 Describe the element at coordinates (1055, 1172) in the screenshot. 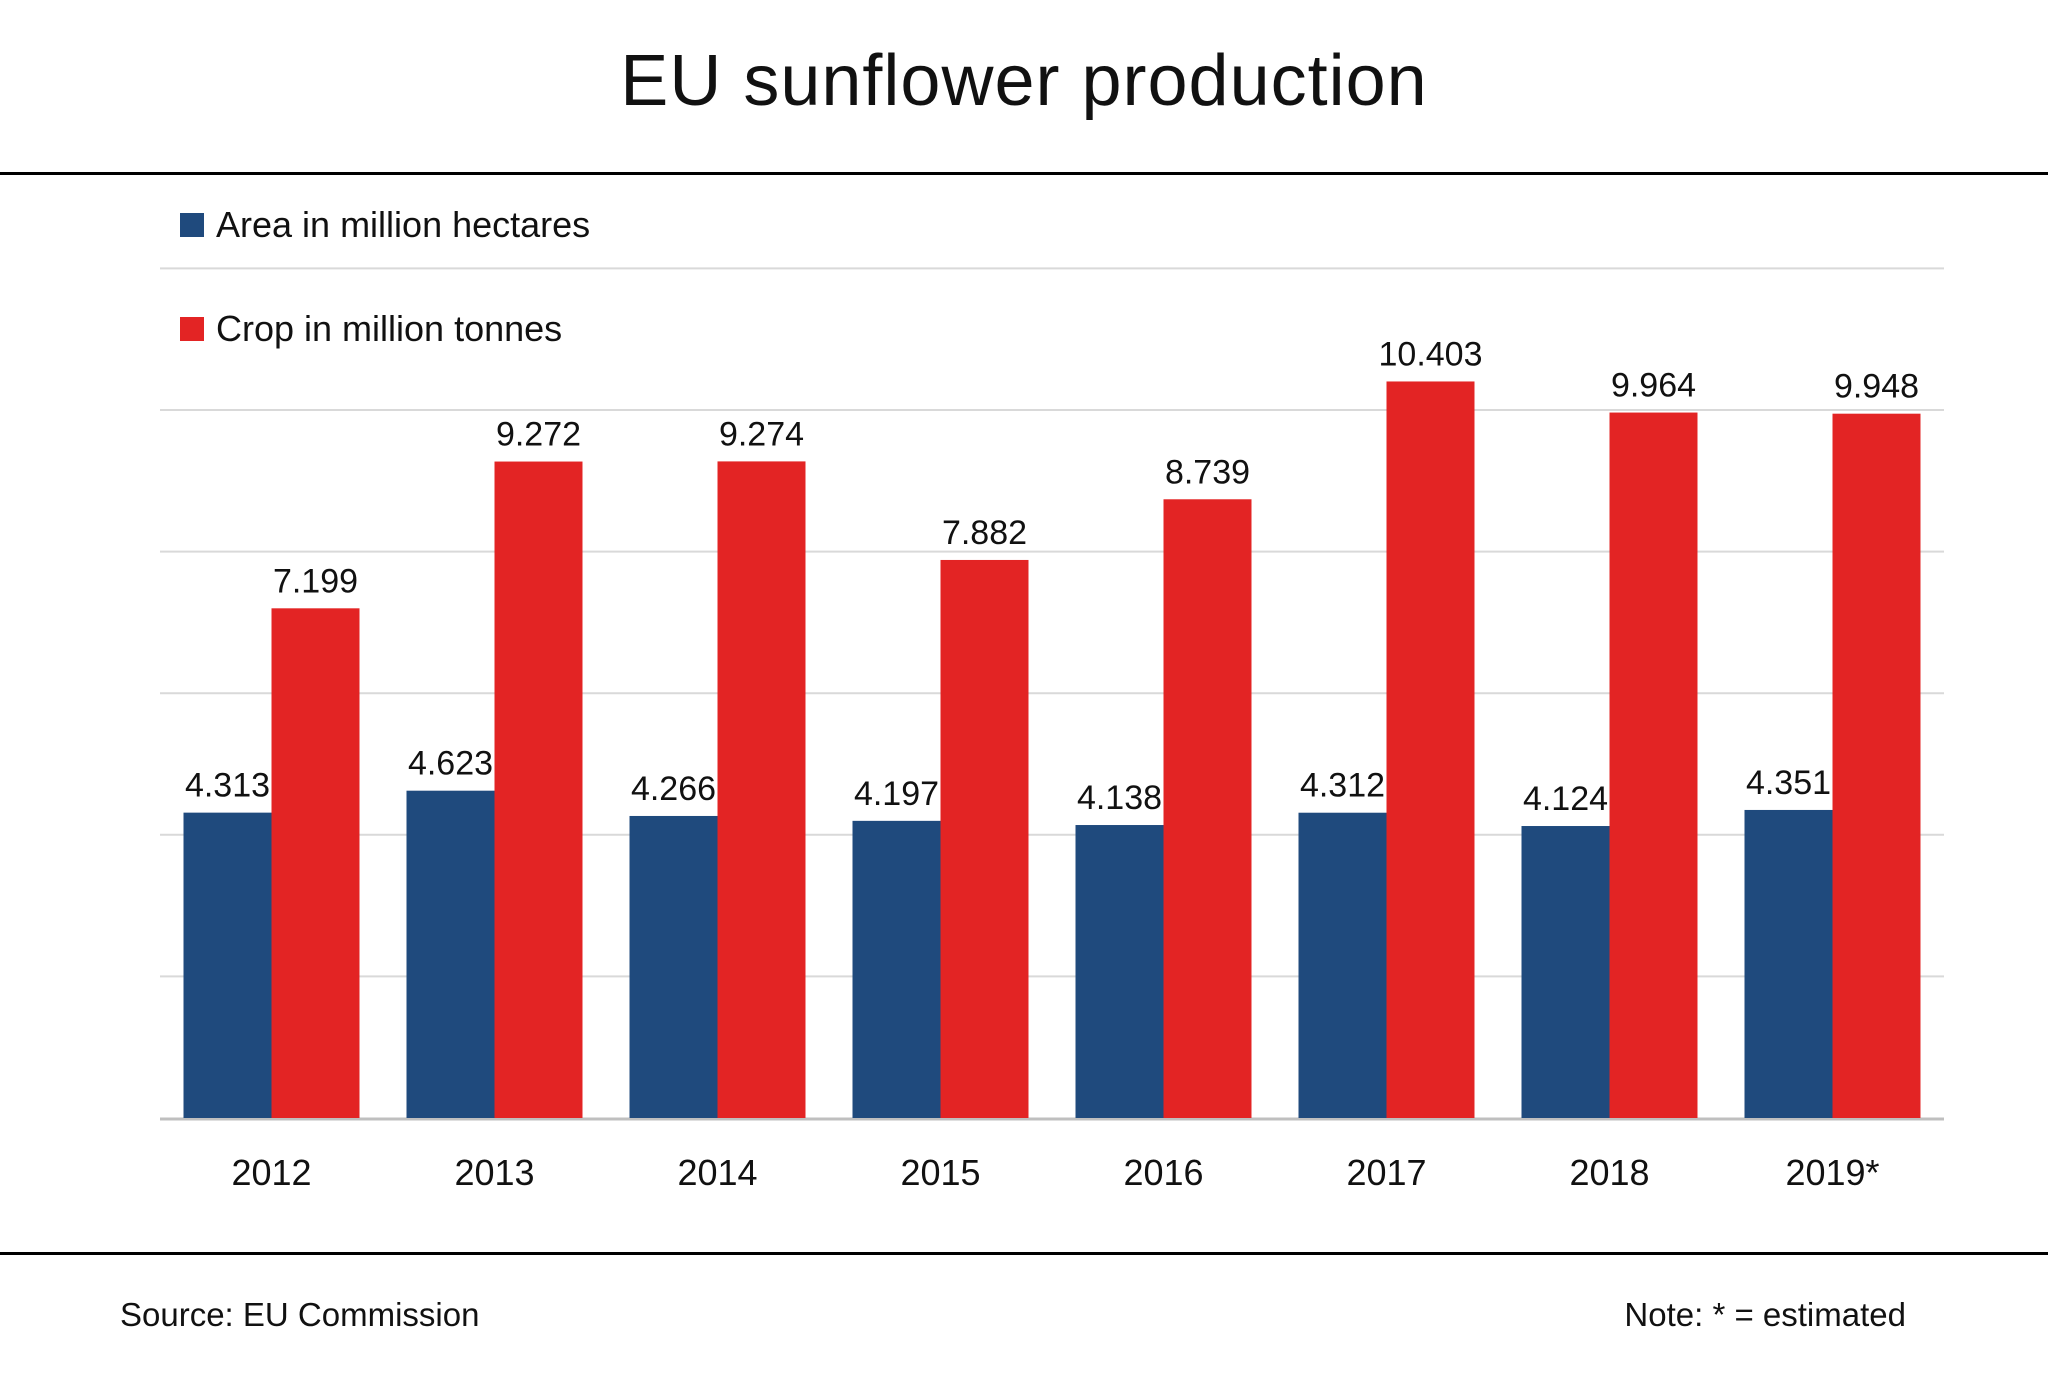

I see `x-axis-ticks: 2012 2013 2014 2015 2016 2017 2018 2019*` at that location.